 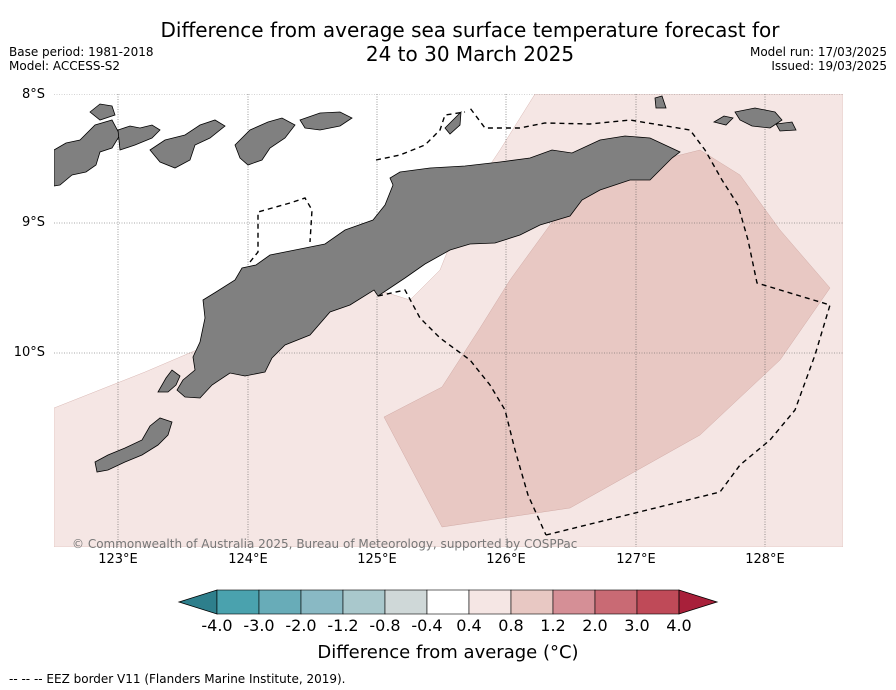 What do you see at coordinates (553, 625) in the screenshot?
I see `cb-tick-8: 1.2` at bounding box center [553, 625].